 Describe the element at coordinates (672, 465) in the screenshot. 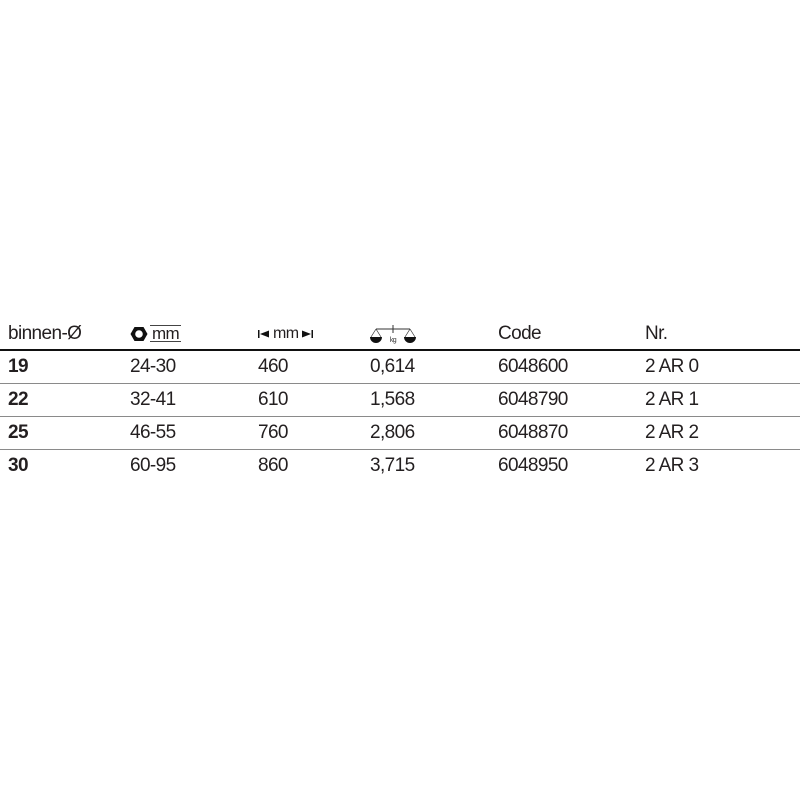

I see `cell-nr: 2 AR 3` at that location.